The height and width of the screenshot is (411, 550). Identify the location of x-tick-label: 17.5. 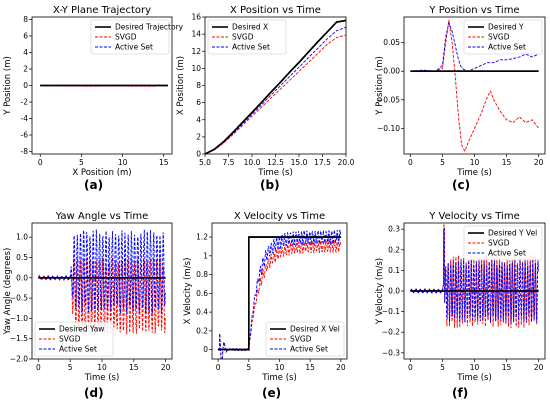
(322, 162).